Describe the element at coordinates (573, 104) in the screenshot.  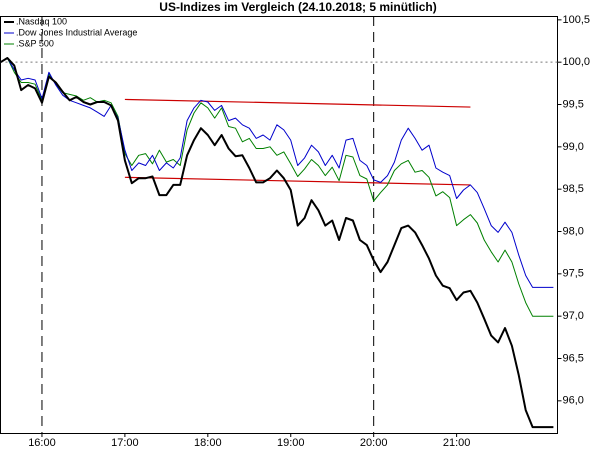
I see `y-tick-label: 99,5` at that location.